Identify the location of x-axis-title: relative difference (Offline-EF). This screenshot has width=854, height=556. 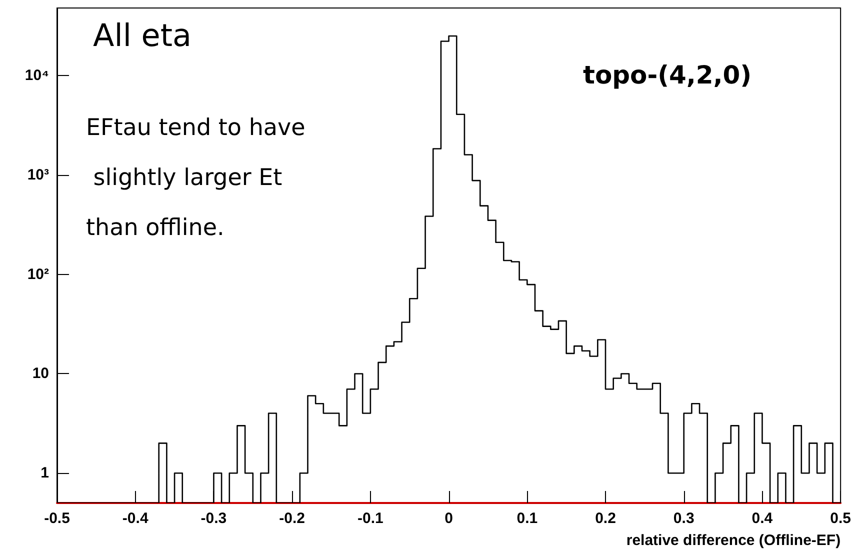
(733, 540).